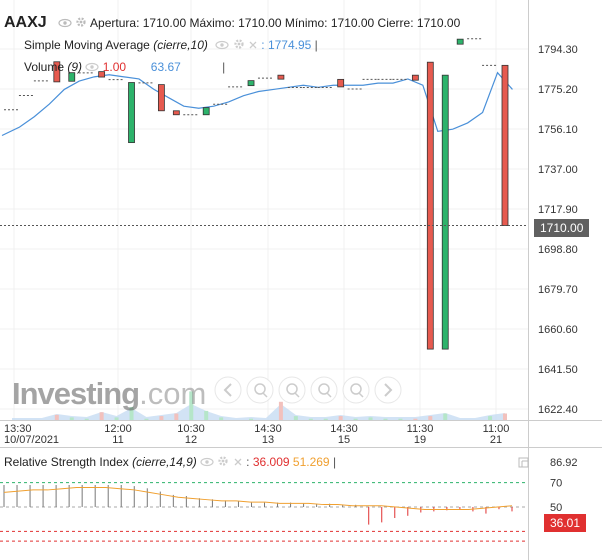  I want to click on chevron-left-glyph, so click(227, 390).